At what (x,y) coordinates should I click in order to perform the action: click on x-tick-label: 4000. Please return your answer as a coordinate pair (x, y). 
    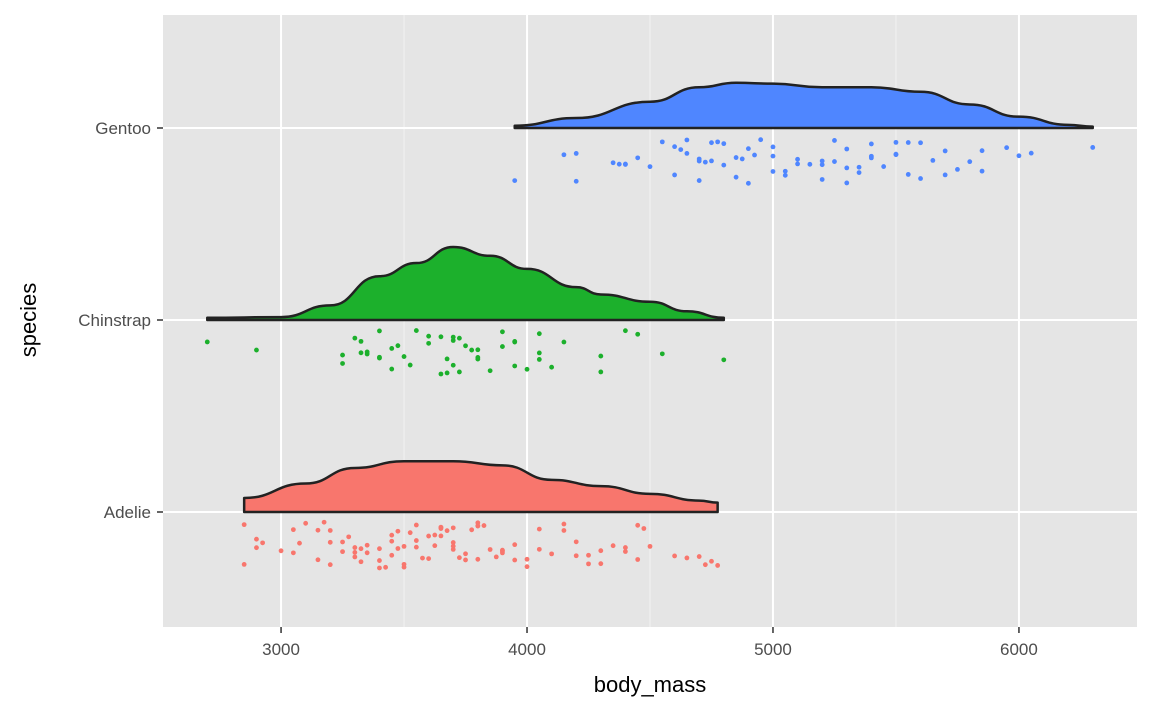
    Looking at the image, I should click on (527, 649).